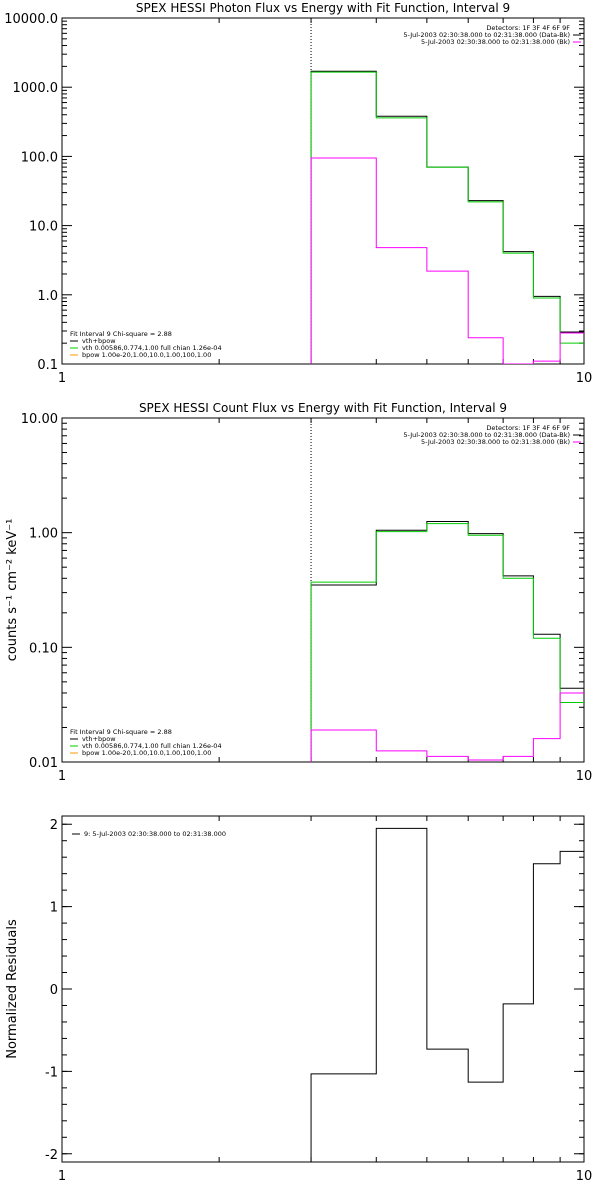 Image resolution: width=600 pixels, height=1200 pixels. Describe the element at coordinates (12, 989) in the screenshot. I see `y-axis-label: Normalized Residuals` at that location.